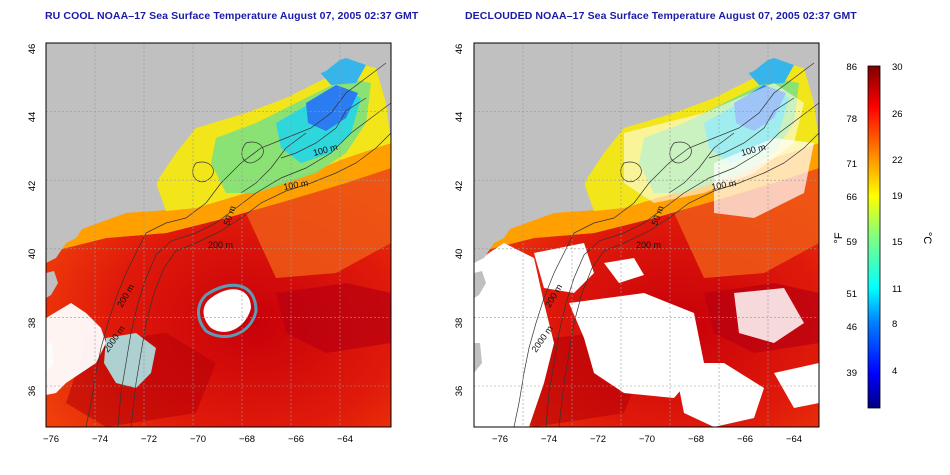 The height and width of the screenshot is (475, 950). What do you see at coordinates (897, 160) in the screenshot?
I see `c-tick-label: 22` at bounding box center [897, 160].